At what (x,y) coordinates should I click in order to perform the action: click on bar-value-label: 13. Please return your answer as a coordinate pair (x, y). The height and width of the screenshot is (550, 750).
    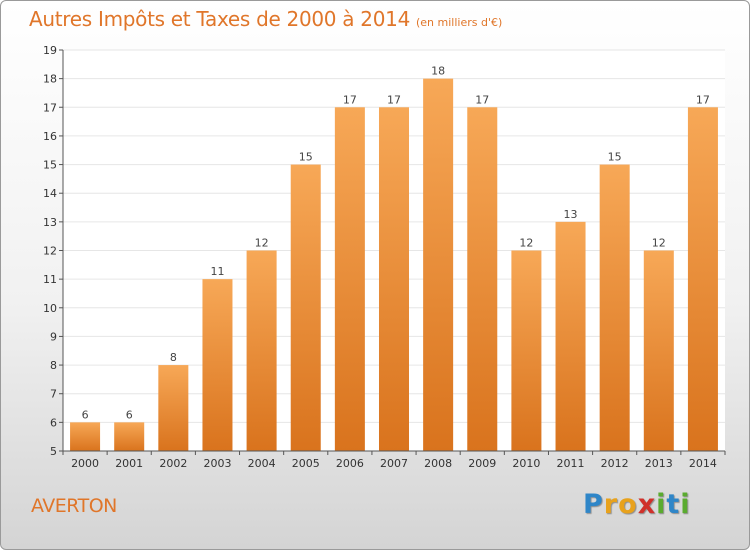
    Looking at the image, I should click on (571, 214).